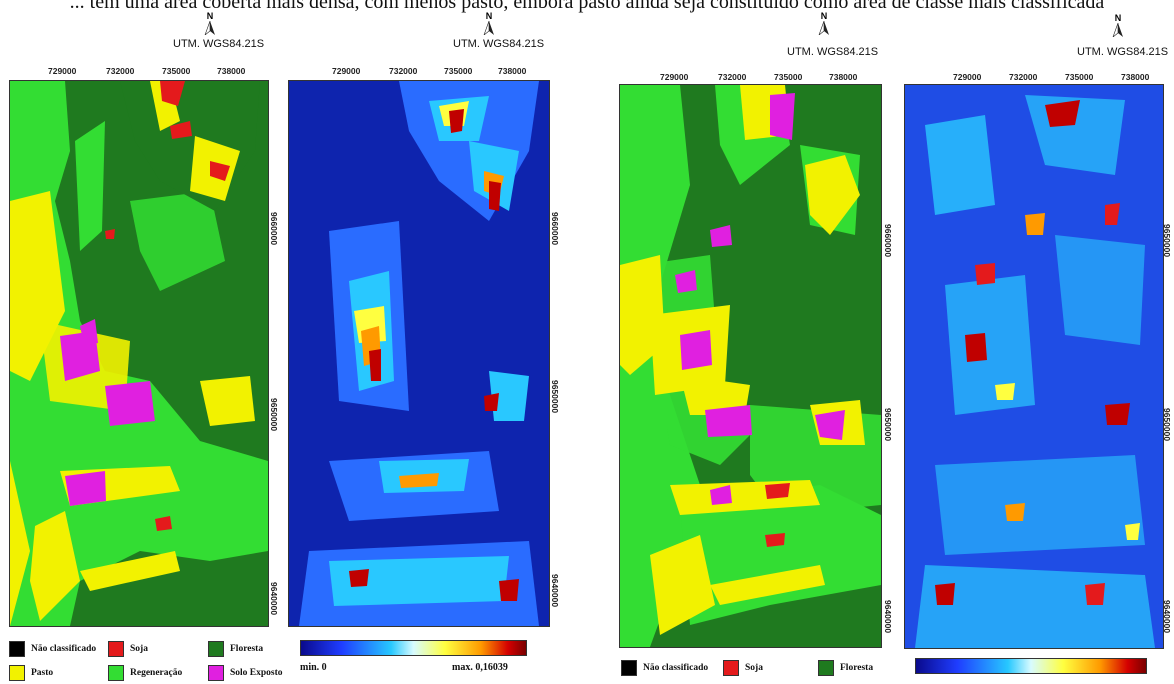  I want to click on legend-label: Regeneração, so click(156, 673).